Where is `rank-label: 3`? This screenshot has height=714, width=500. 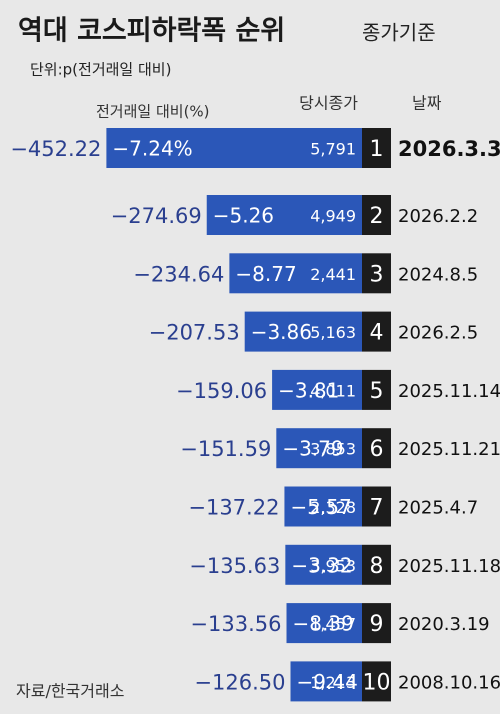
rank-label: 3 is located at coordinates (377, 274).